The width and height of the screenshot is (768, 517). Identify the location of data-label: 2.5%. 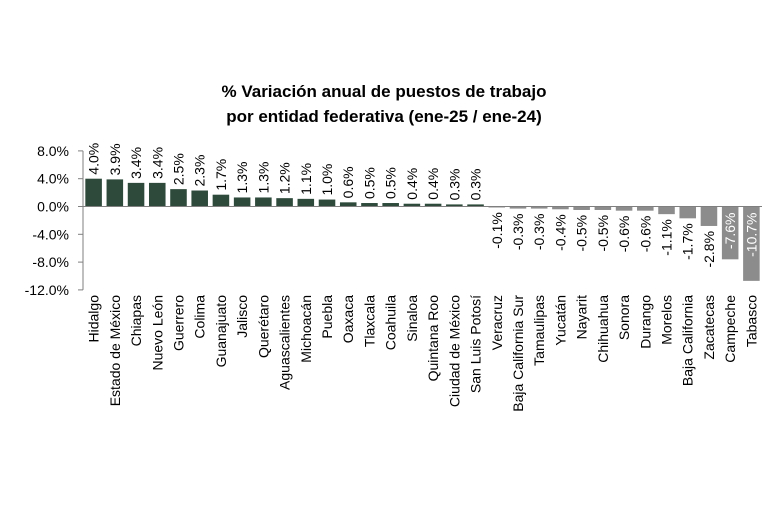
(178, 169).